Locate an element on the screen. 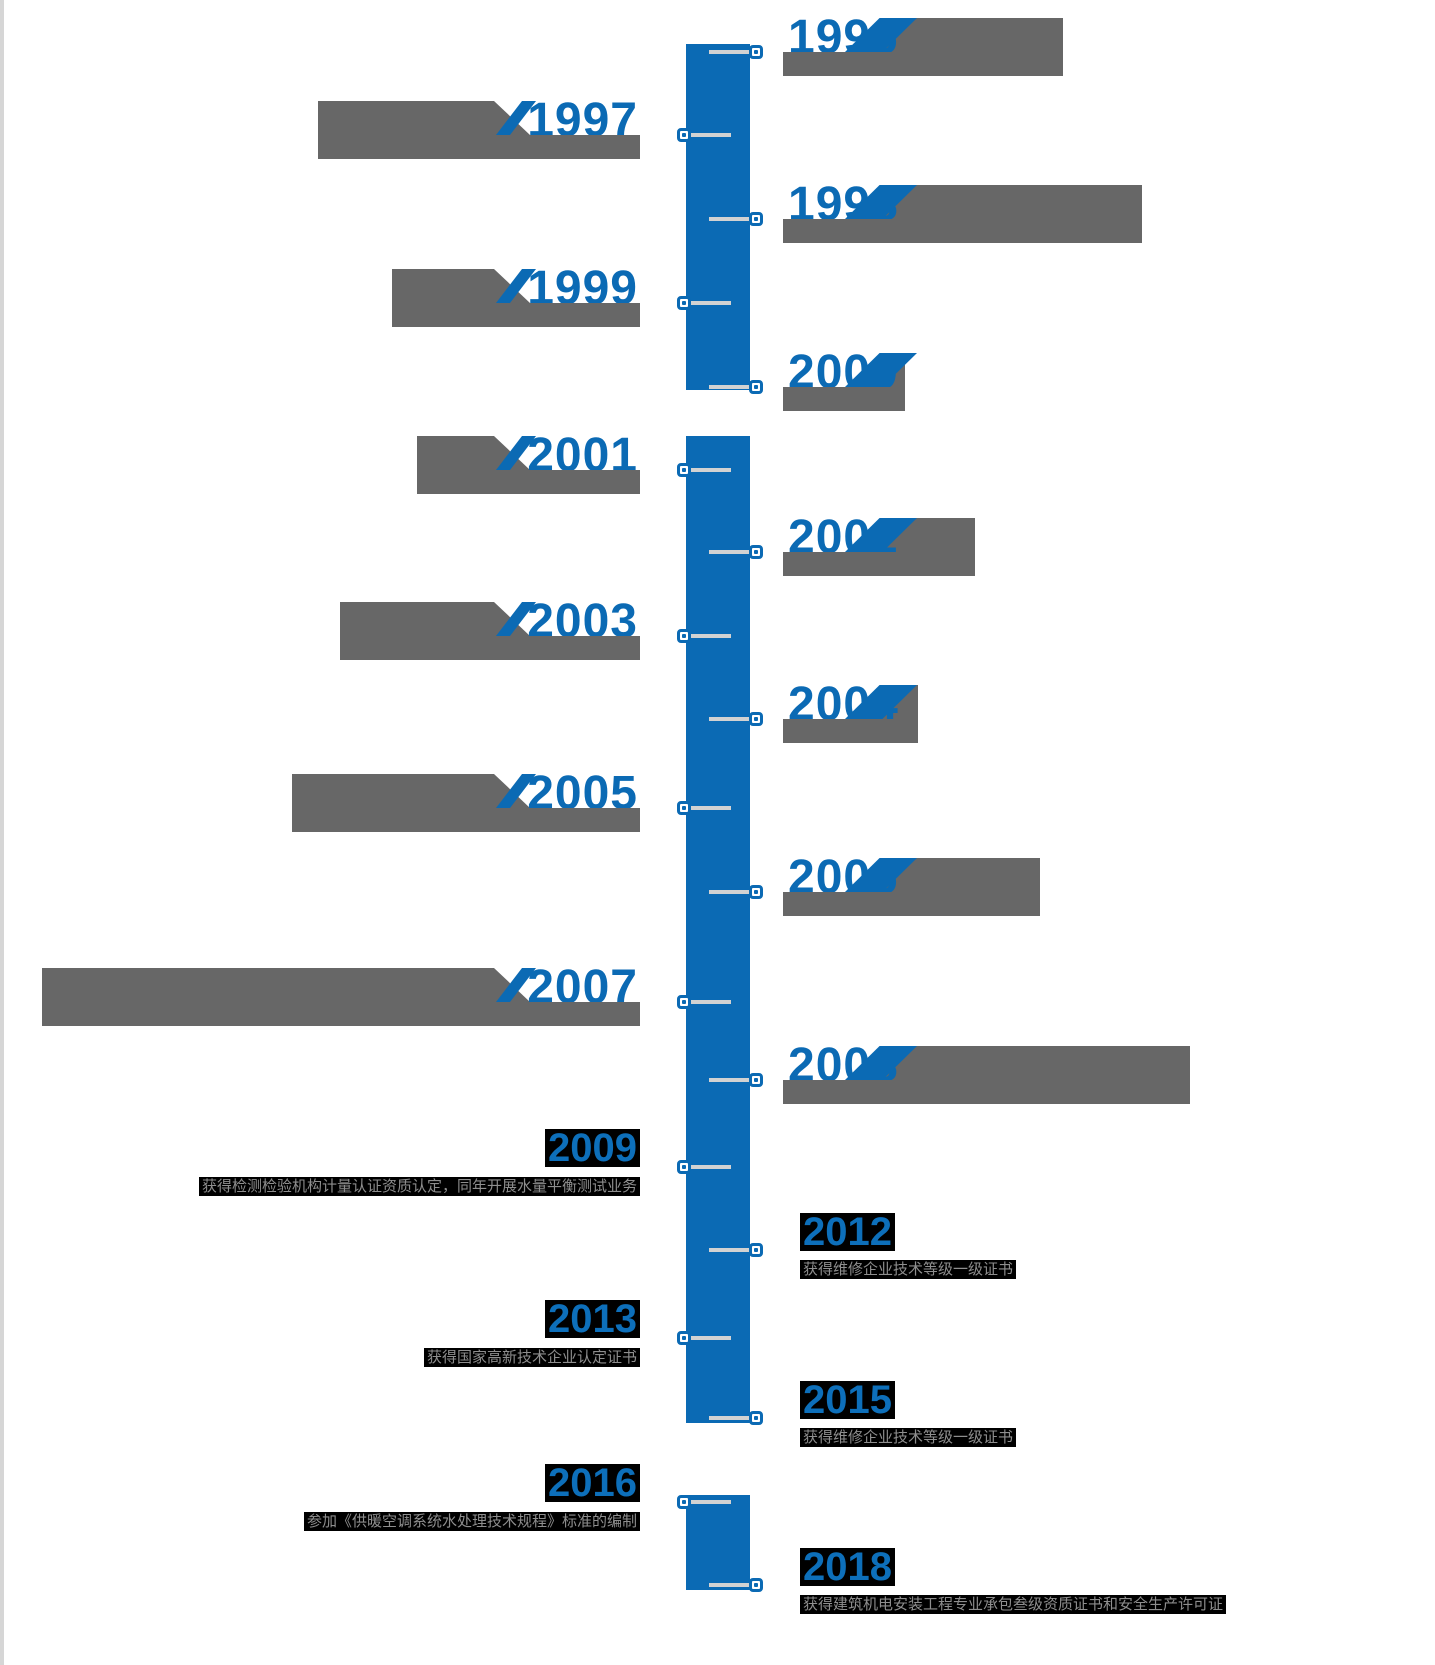 The image size is (1435, 1665). entry-description: 获得建筑机电安装工程专业承包叁级资质证书和安全生产许可证 is located at coordinates (1013, 1604).